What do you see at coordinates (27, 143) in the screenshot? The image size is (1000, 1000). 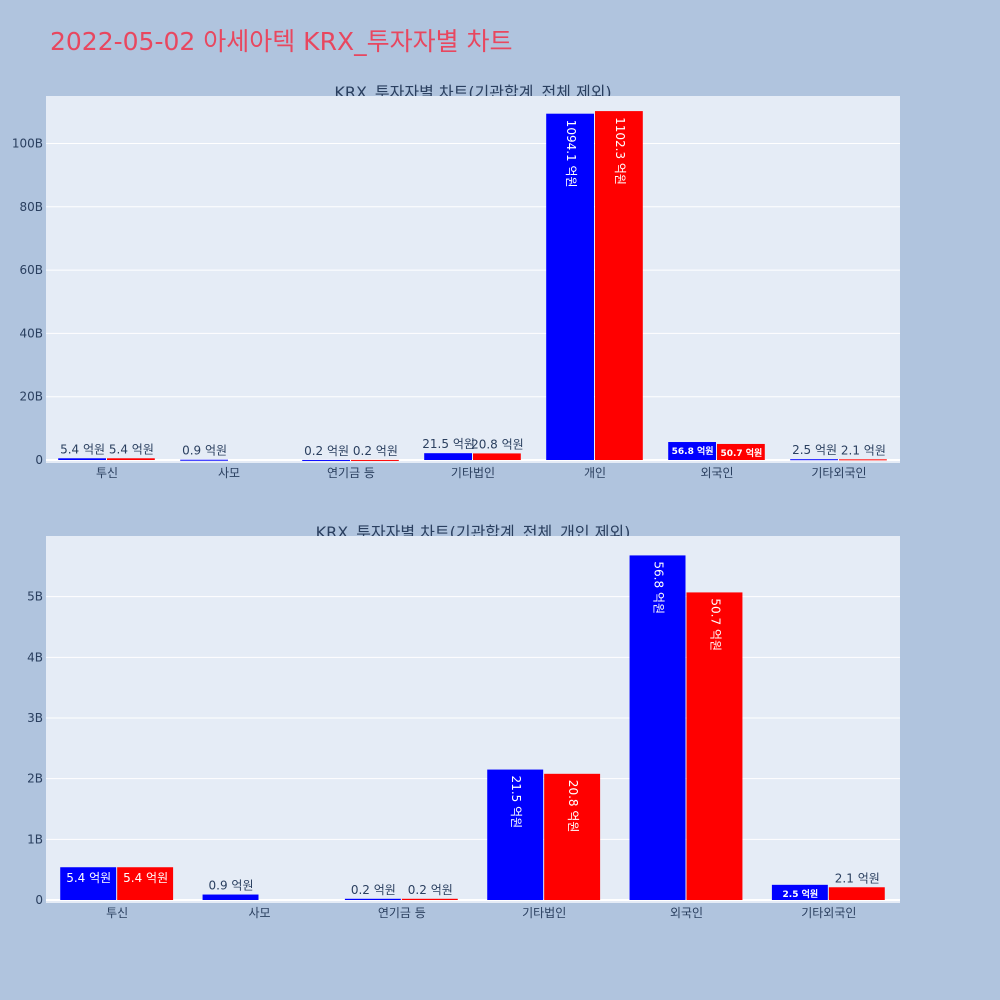 I see `y-tick-label: 100B` at bounding box center [27, 143].